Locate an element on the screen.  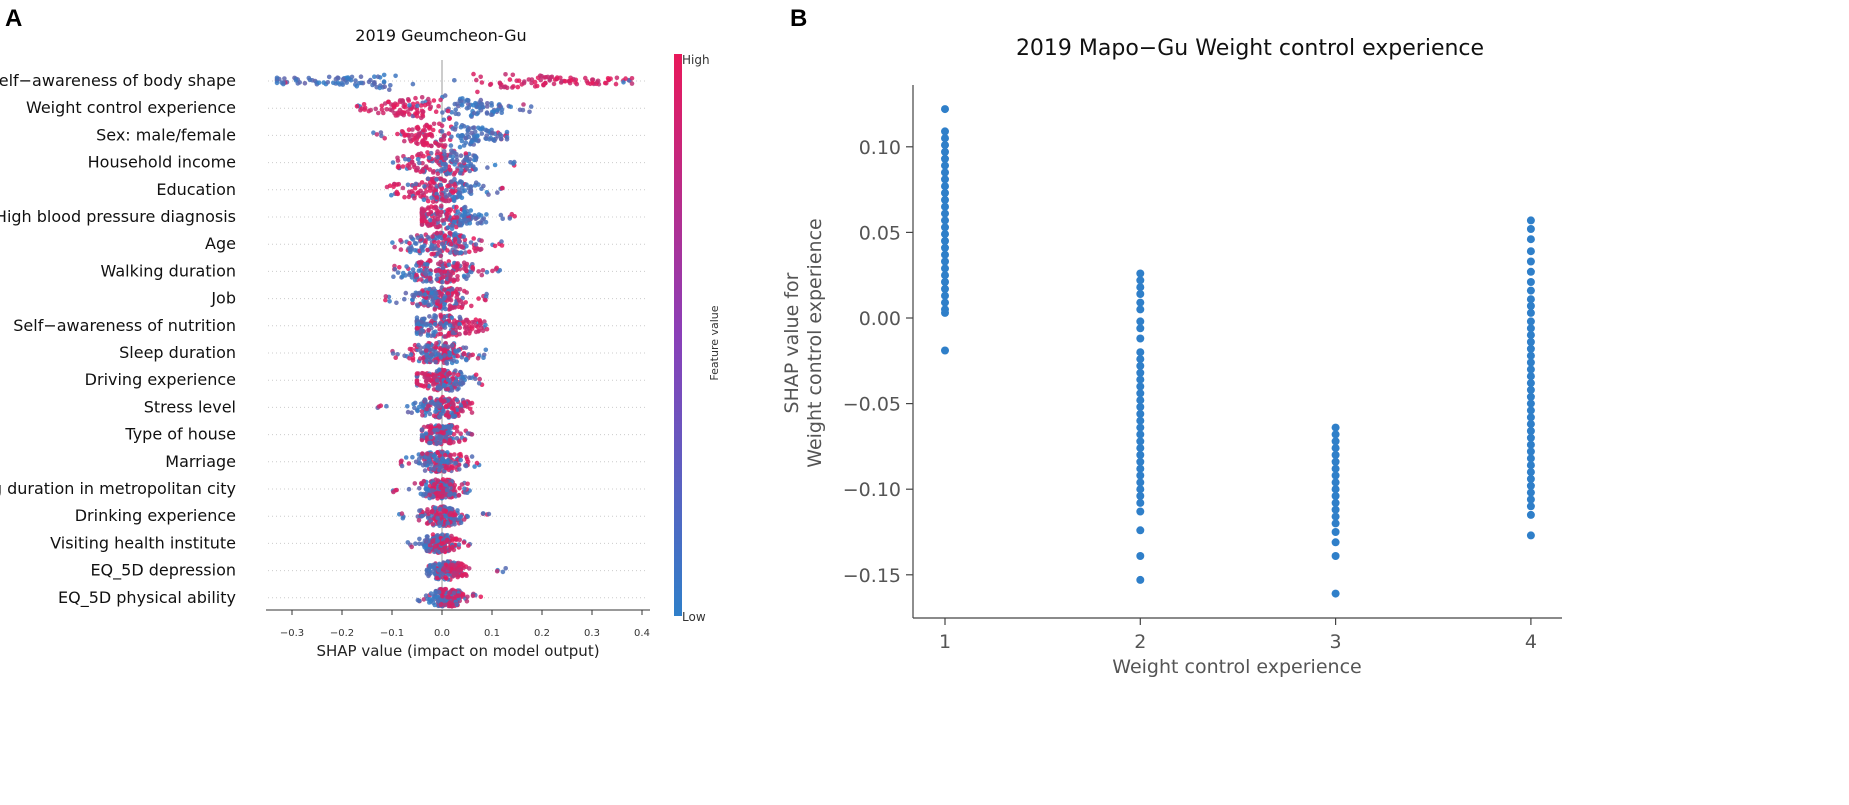
panel-b-y-ticks: 0.10 0.05 0.00 −0.05 −0.10 −0.15 is located at coordinates (878, 362).